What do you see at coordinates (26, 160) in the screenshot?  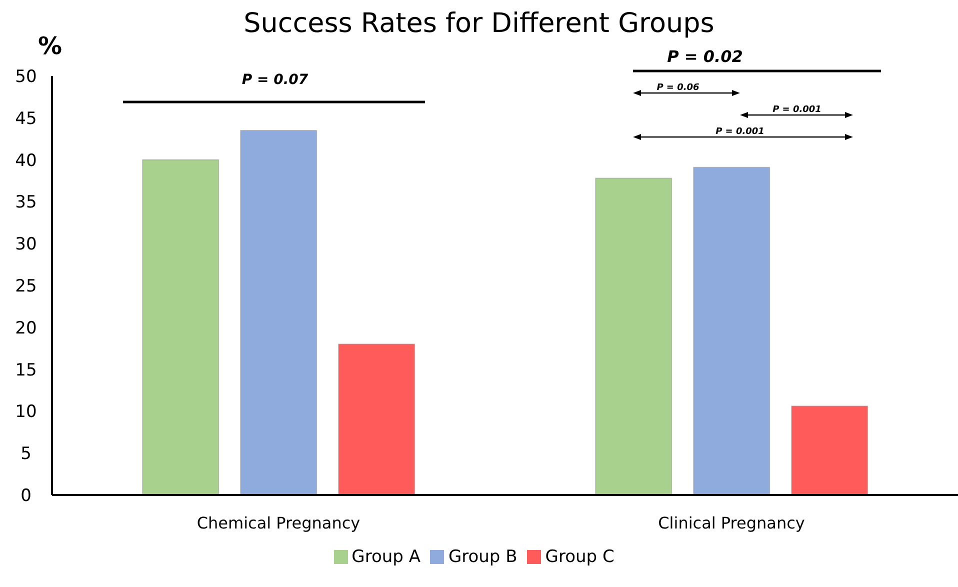 I see `y-tick-label: 40` at bounding box center [26, 160].